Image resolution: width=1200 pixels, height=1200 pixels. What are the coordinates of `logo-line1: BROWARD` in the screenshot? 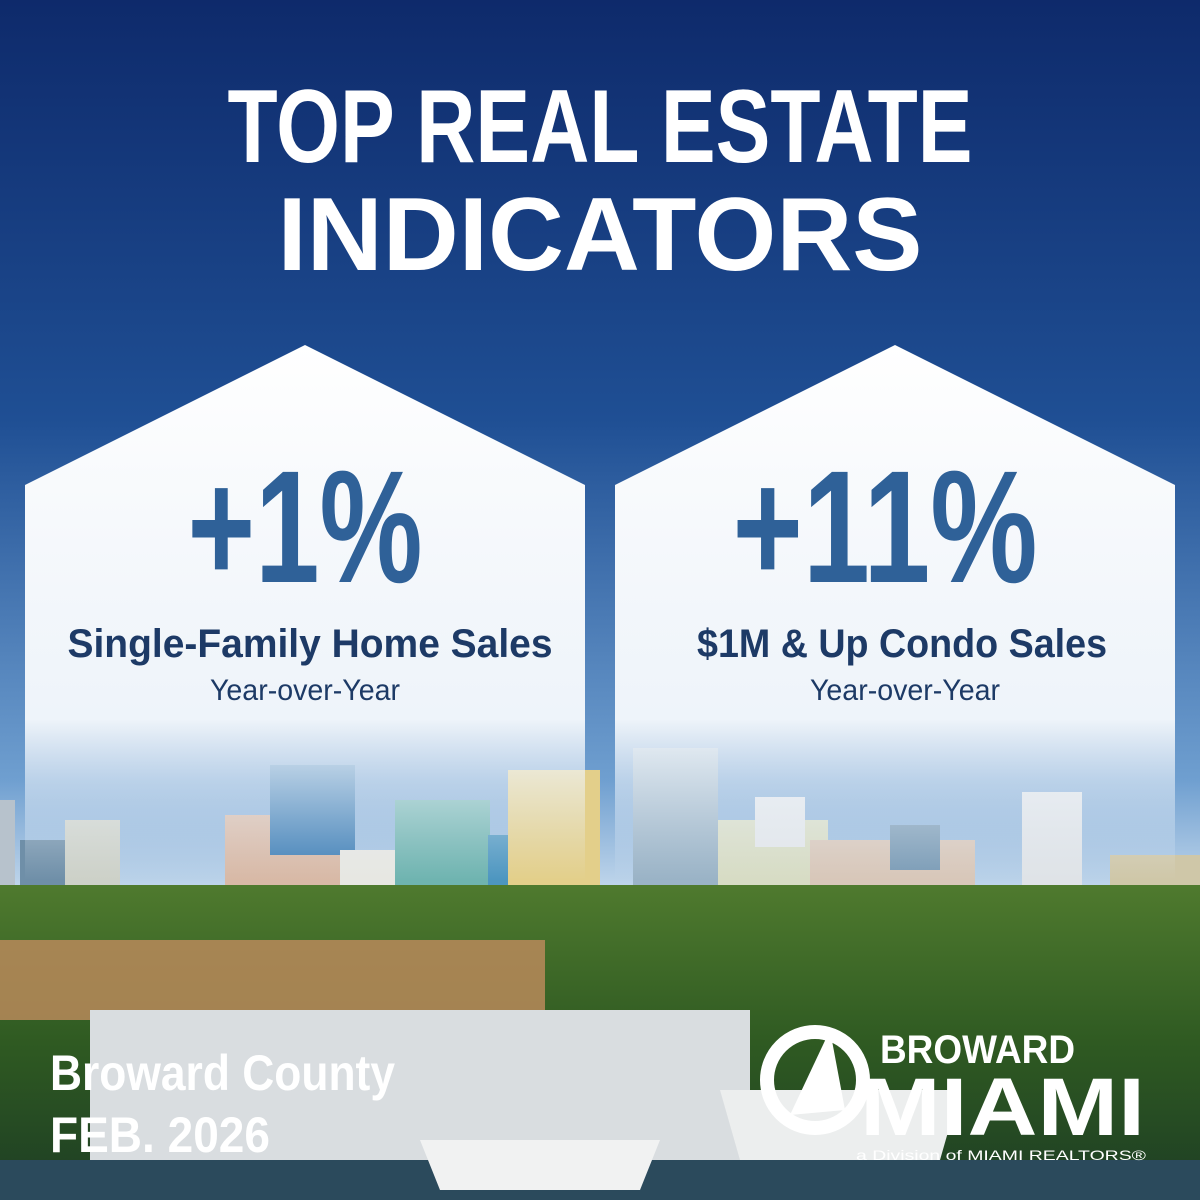 It's located at (977, 1050).